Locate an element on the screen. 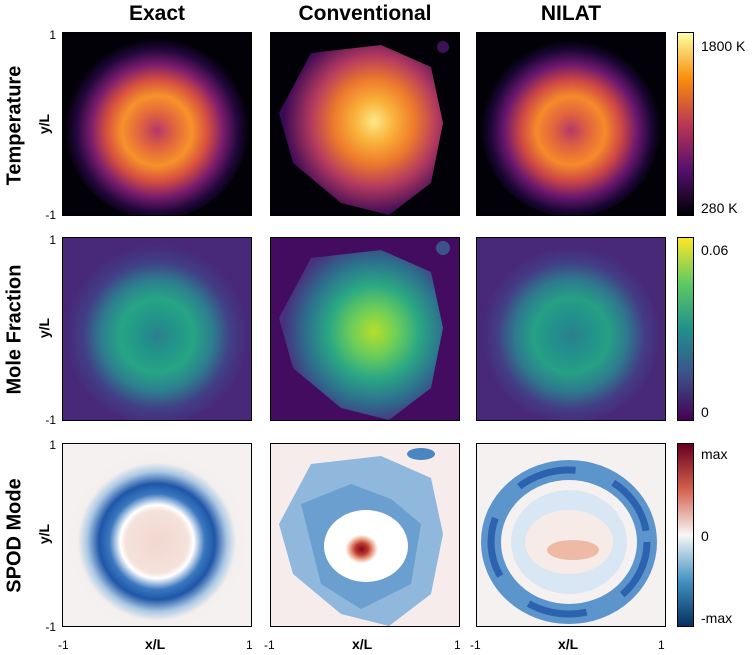 The width and height of the screenshot is (754, 655). spod-mode-colorbar-min-label: -max is located at coordinates (717, 618).